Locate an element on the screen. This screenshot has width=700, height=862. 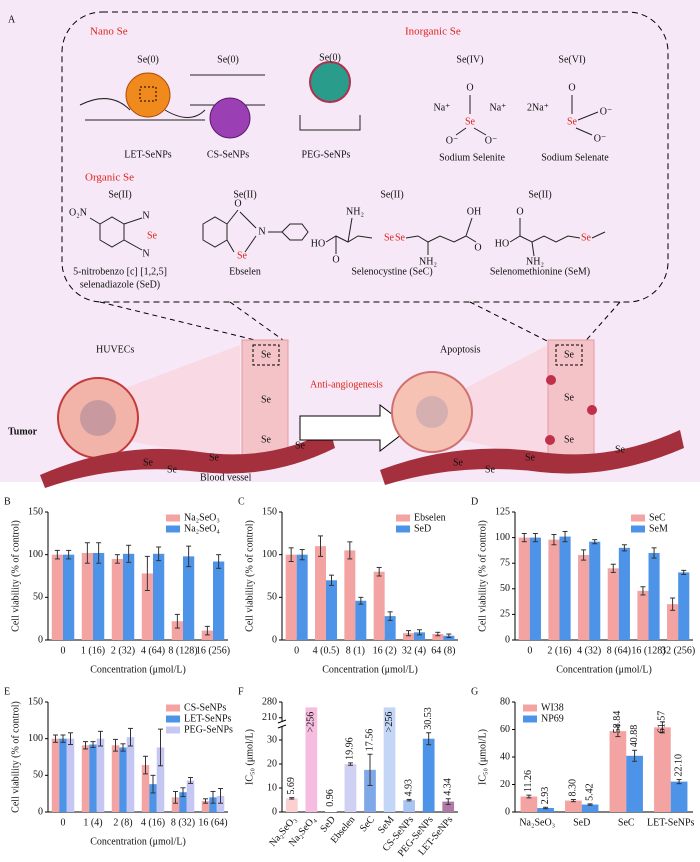
panel-label: B is located at coordinates (7, 501).